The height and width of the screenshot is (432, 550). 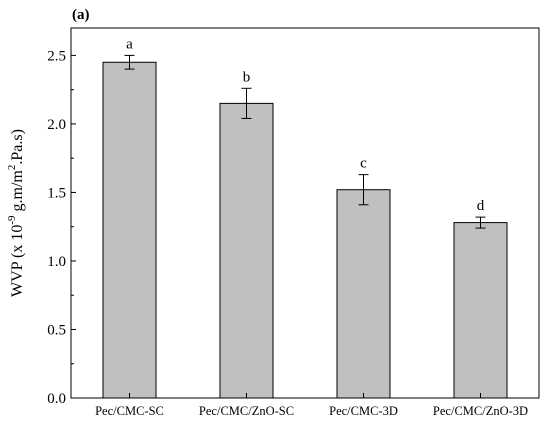 What do you see at coordinates (247, 77) in the screenshot?
I see `significance-letter: b` at bounding box center [247, 77].